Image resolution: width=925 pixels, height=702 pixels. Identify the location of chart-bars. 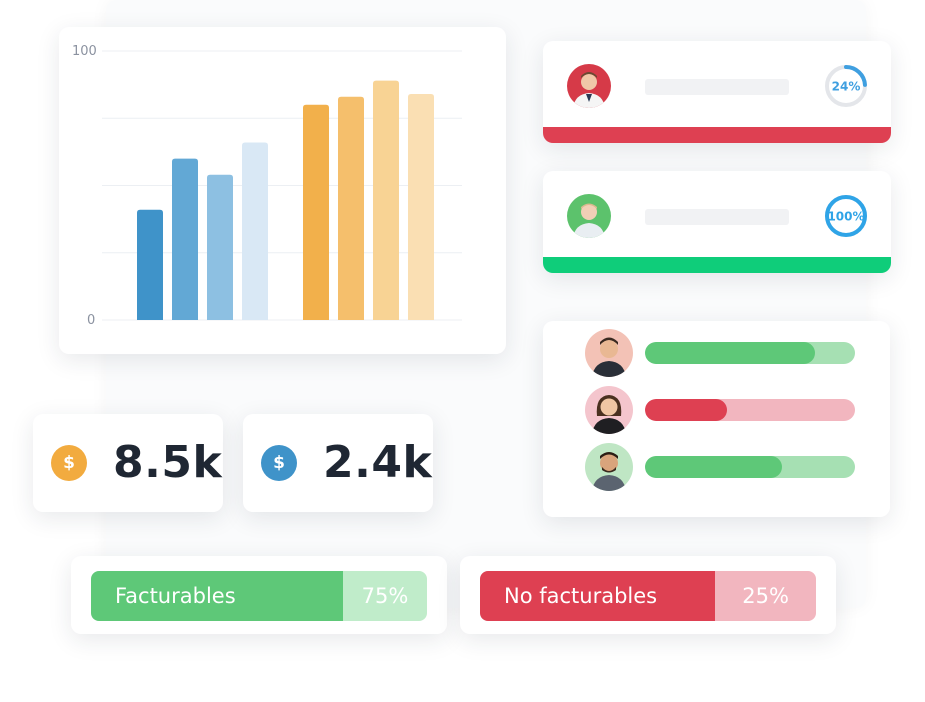
(285, 200).